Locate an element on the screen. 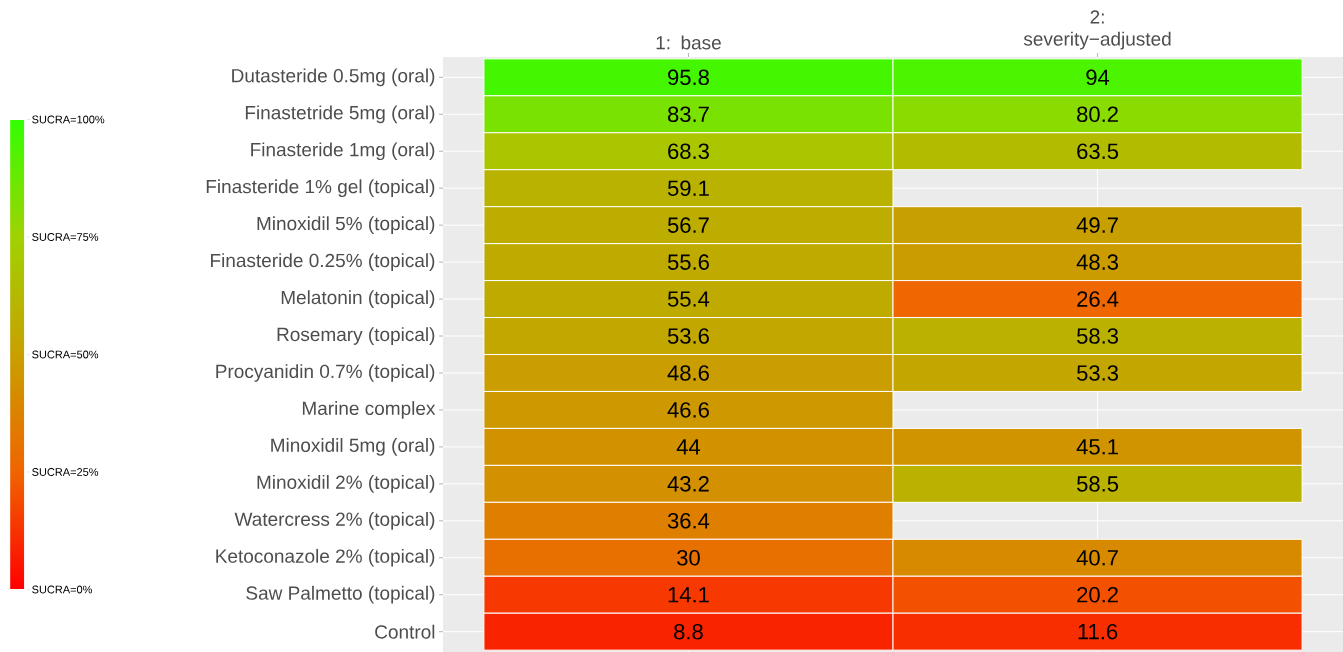 The width and height of the screenshot is (1343, 652). data-label: 58.3 is located at coordinates (1097, 336).